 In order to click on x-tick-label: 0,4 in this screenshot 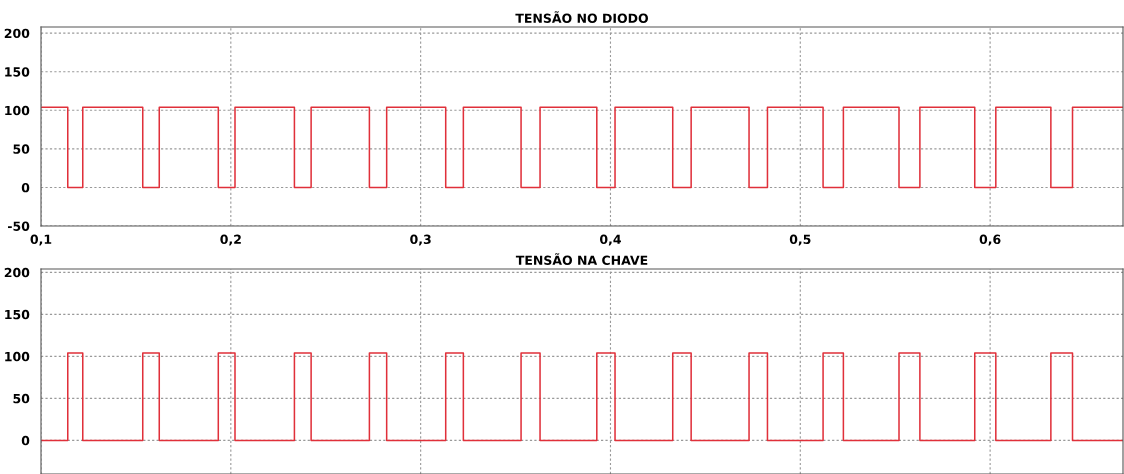, I will do `click(610, 240)`.